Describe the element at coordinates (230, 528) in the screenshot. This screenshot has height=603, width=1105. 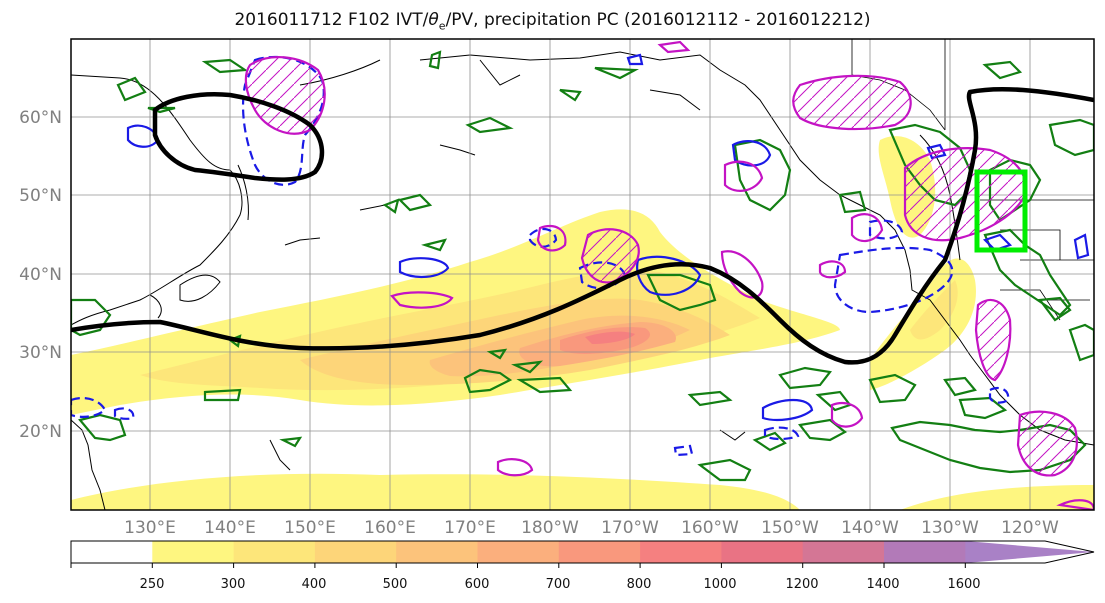
I see `lon-label-140e: 140°E` at that location.